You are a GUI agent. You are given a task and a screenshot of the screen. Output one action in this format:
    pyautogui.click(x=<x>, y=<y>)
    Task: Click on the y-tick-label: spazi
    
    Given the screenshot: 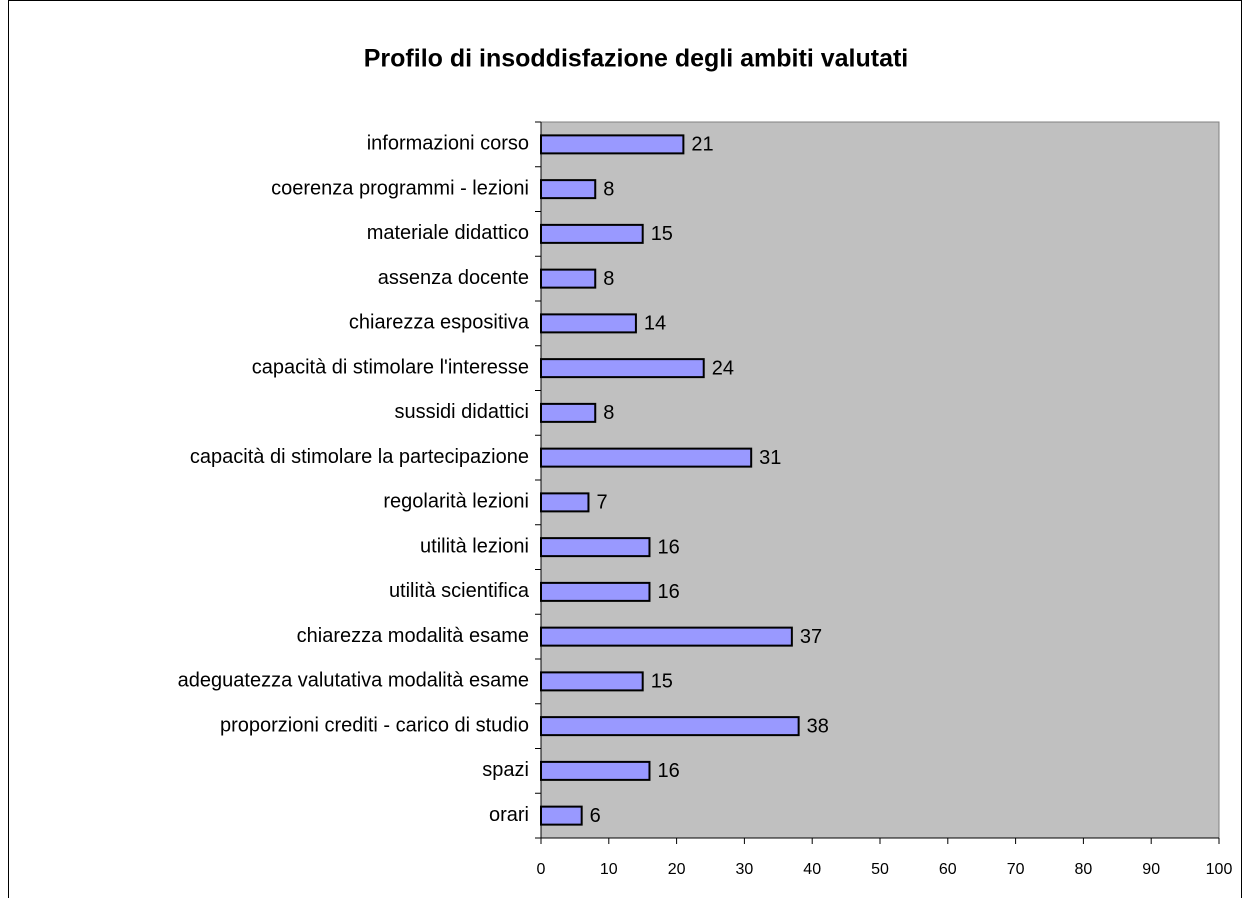 What is the action you would take?
    pyautogui.click(x=505, y=770)
    